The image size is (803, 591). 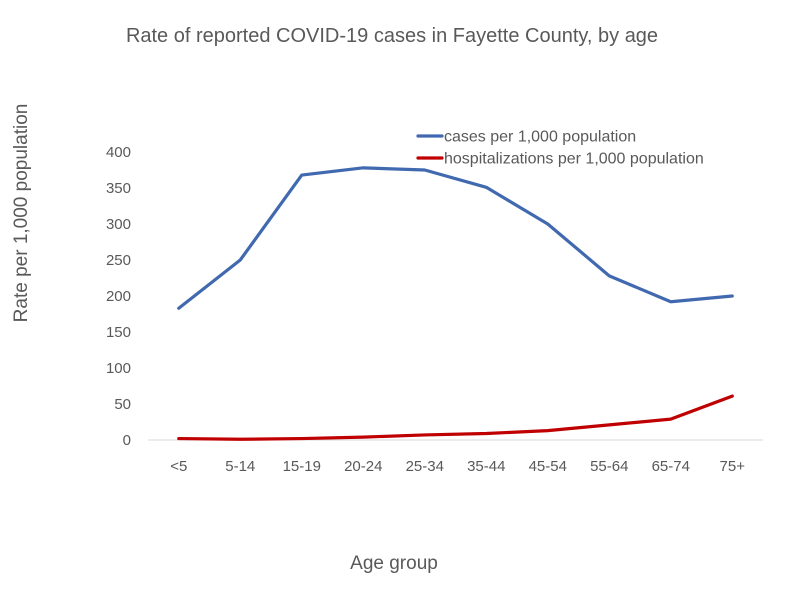 I want to click on x-tick-label: 5-14, so click(x=240, y=466).